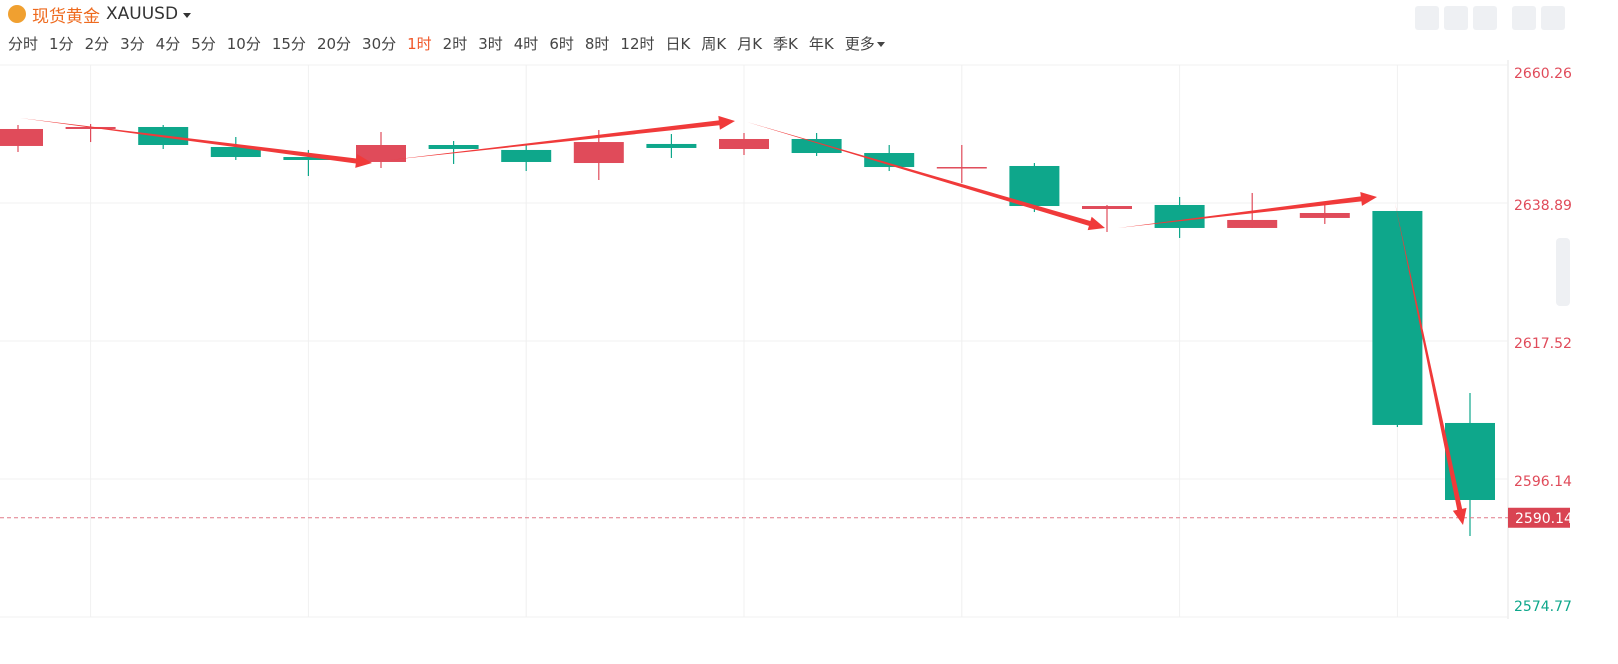 This screenshot has width=1618, height=664. What do you see at coordinates (526, 44) in the screenshot?
I see `timeframe-option: 4时` at bounding box center [526, 44].